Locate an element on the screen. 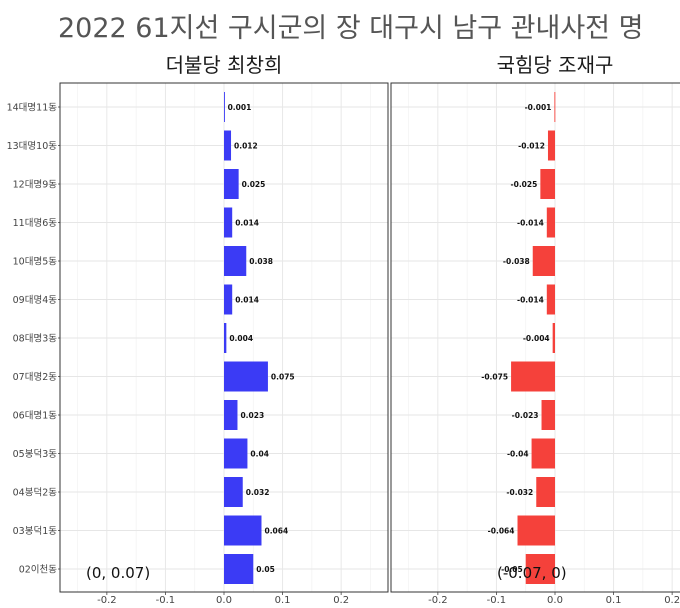  bar-value-label: -0.012 is located at coordinates (531, 146).